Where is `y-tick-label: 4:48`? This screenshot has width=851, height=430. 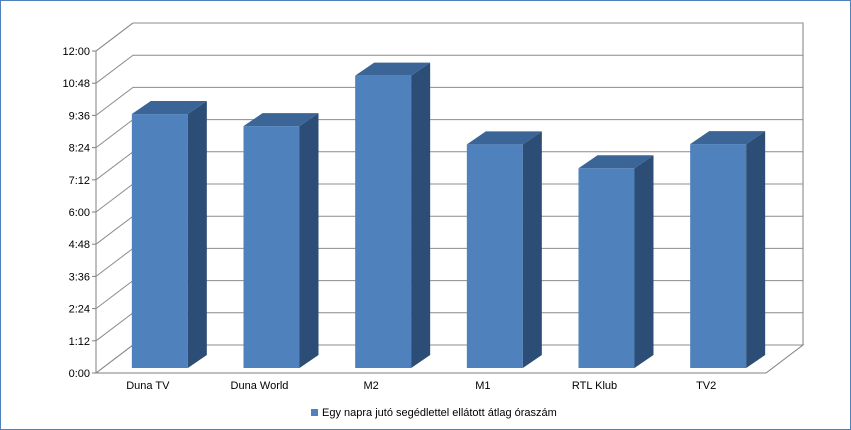
y-tick-label: 4:48 is located at coordinates (79, 245).